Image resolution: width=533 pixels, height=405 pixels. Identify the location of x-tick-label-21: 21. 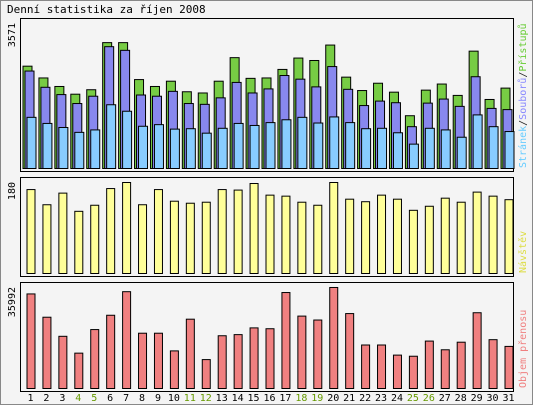
(349, 398).